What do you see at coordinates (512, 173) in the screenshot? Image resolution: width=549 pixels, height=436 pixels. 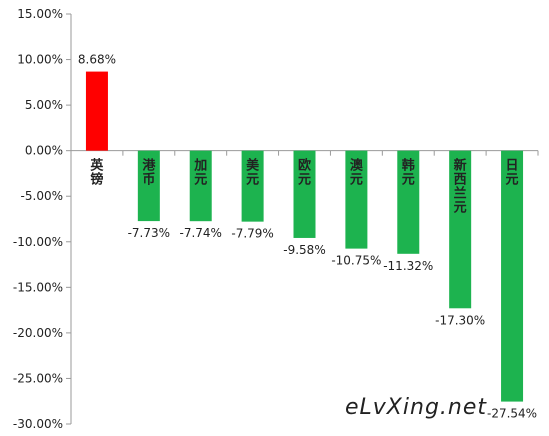 I see `category-label: 日元` at bounding box center [512, 173].